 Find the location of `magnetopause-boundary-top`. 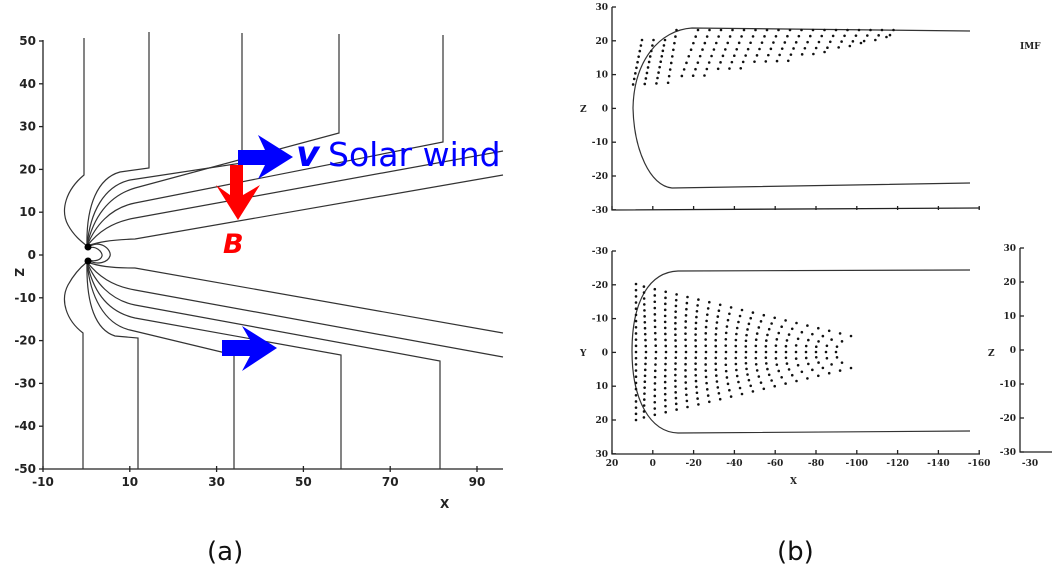

magnetopause-boundary-top is located at coordinates (801, 68).